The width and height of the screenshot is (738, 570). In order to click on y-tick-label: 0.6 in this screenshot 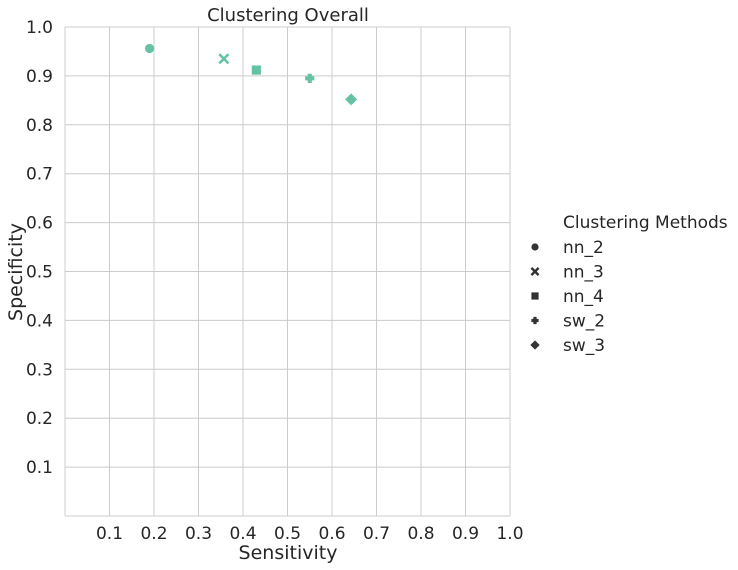, I will do `click(39, 224)`.